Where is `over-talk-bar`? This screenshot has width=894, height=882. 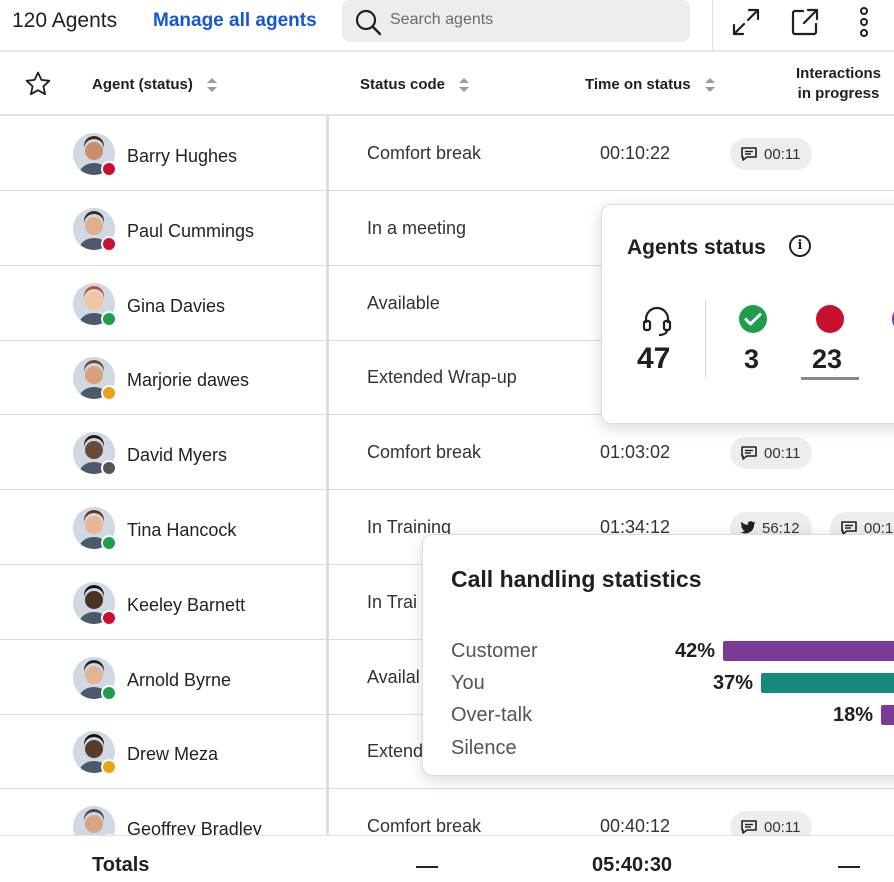 over-talk-bar is located at coordinates (887, 715).